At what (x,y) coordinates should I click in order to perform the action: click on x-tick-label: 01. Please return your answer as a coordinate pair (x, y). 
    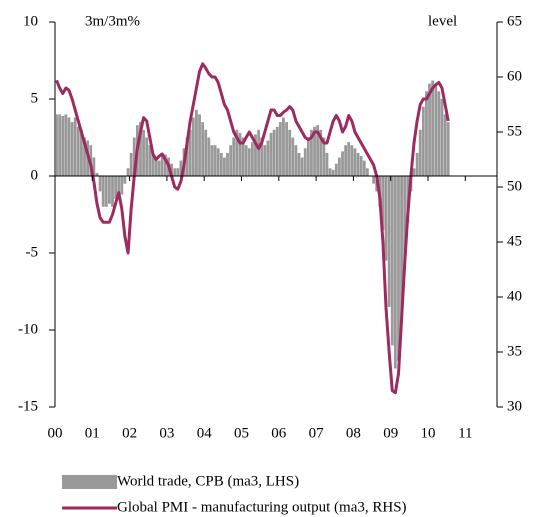
    Looking at the image, I should click on (92, 433).